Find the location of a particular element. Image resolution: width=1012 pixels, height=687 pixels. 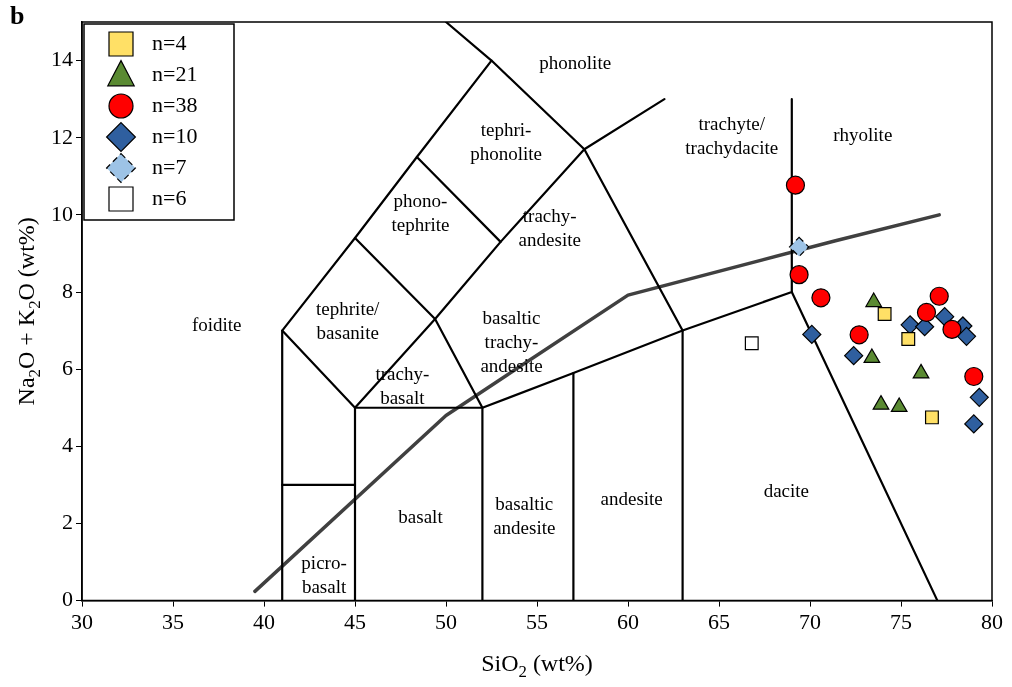

x-tick-label: 60 is located at coordinates (628, 621).